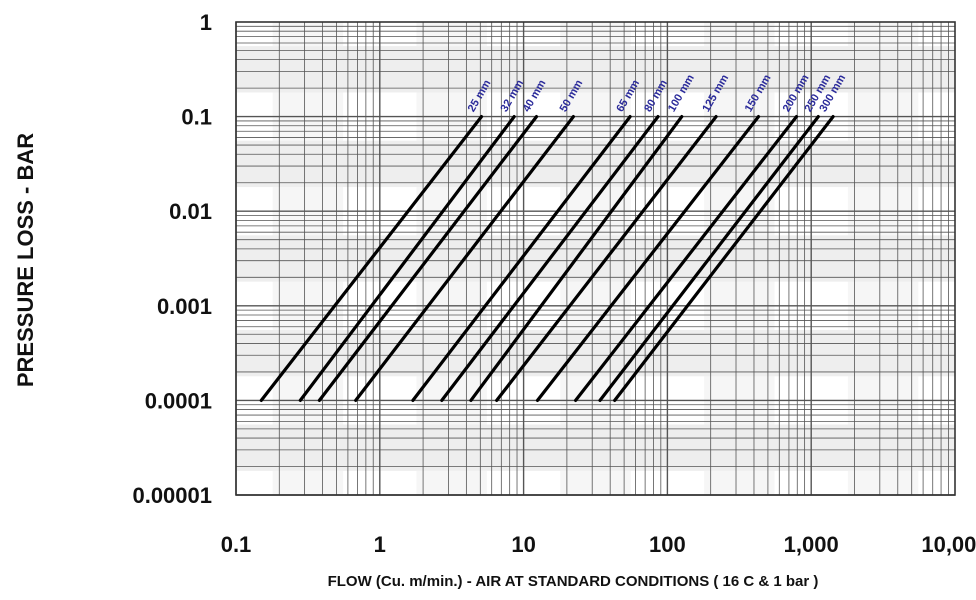  I want to click on y-tick-label: 0.0001, so click(178, 400).